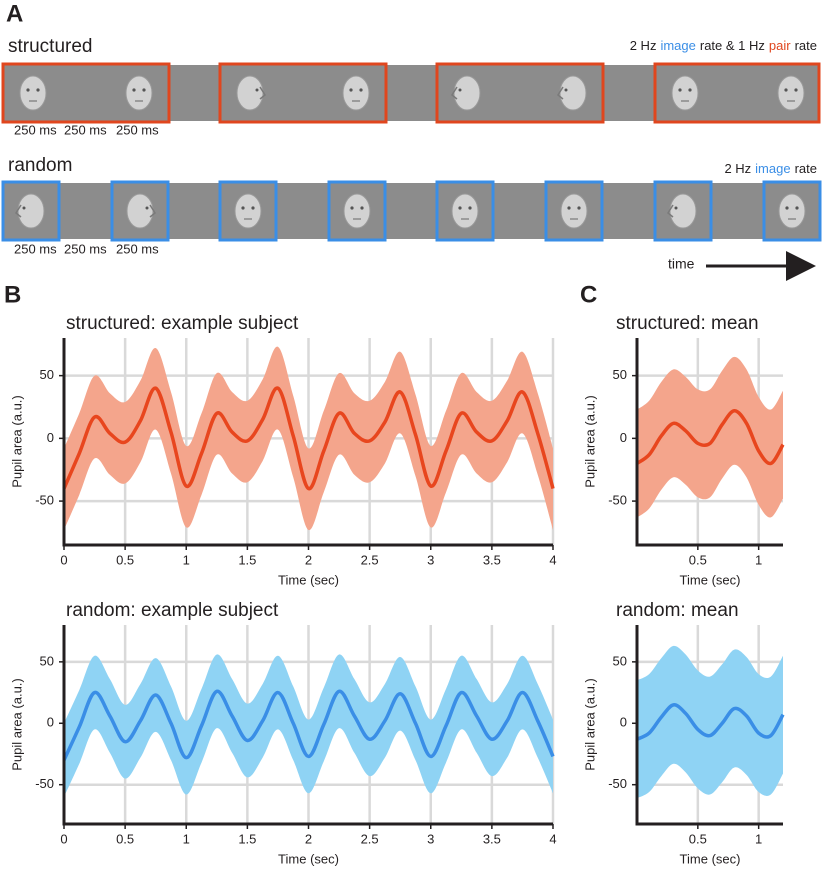 The width and height of the screenshot is (822, 878). I want to click on panel-label: B, so click(12, 294).